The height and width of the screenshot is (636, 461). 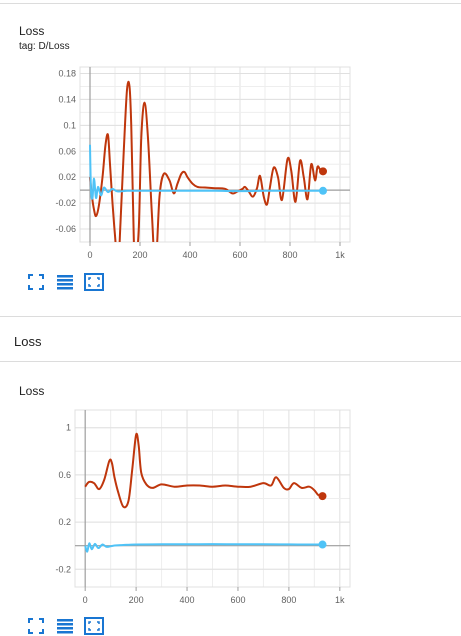 What do you see at coordinates (65, 203) in the screenshot?
I see `y-tick-label: -0.02` at bounding box center [65, 203].